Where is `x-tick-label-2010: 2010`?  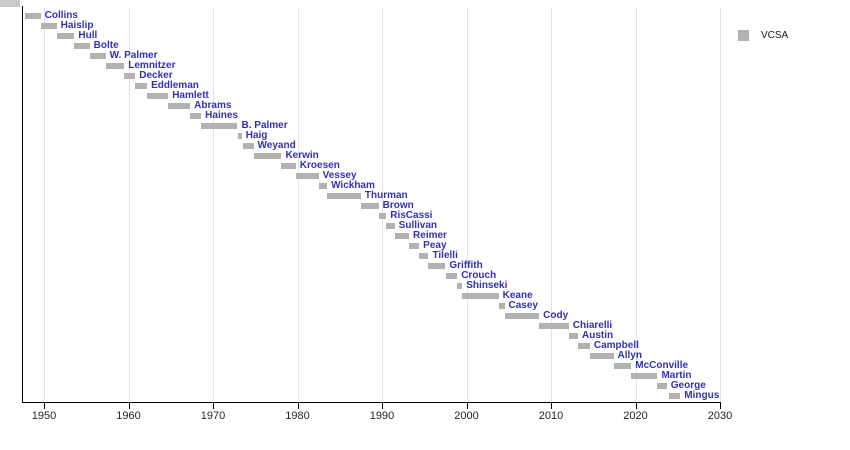
x-tick-label-2010: 2010 is located at coordinates (551, 416).